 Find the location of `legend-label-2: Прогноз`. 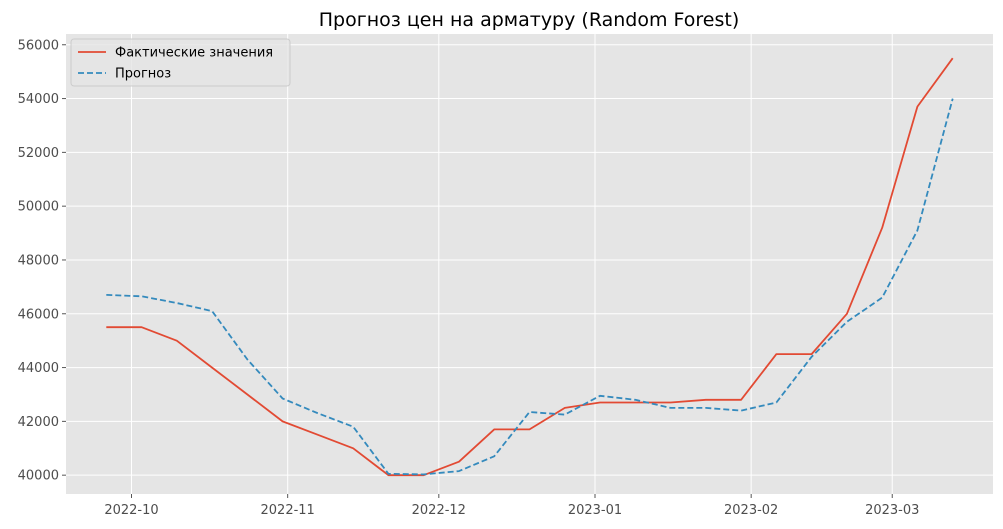

legend-label-2: Прогноз is located at coordinates (143, 74).